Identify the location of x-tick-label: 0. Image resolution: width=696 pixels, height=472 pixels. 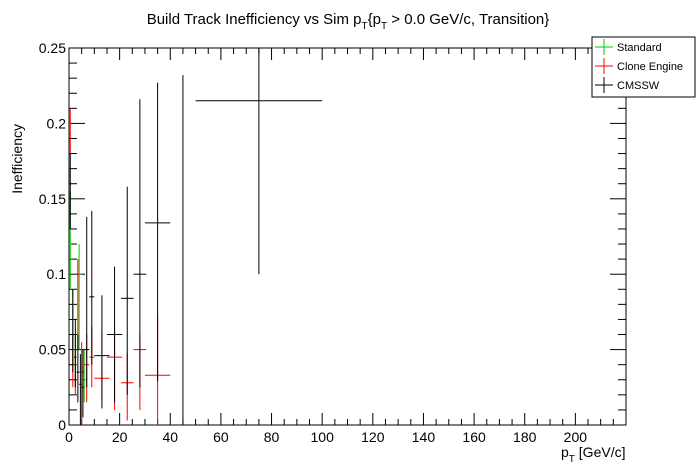
(69, 437).